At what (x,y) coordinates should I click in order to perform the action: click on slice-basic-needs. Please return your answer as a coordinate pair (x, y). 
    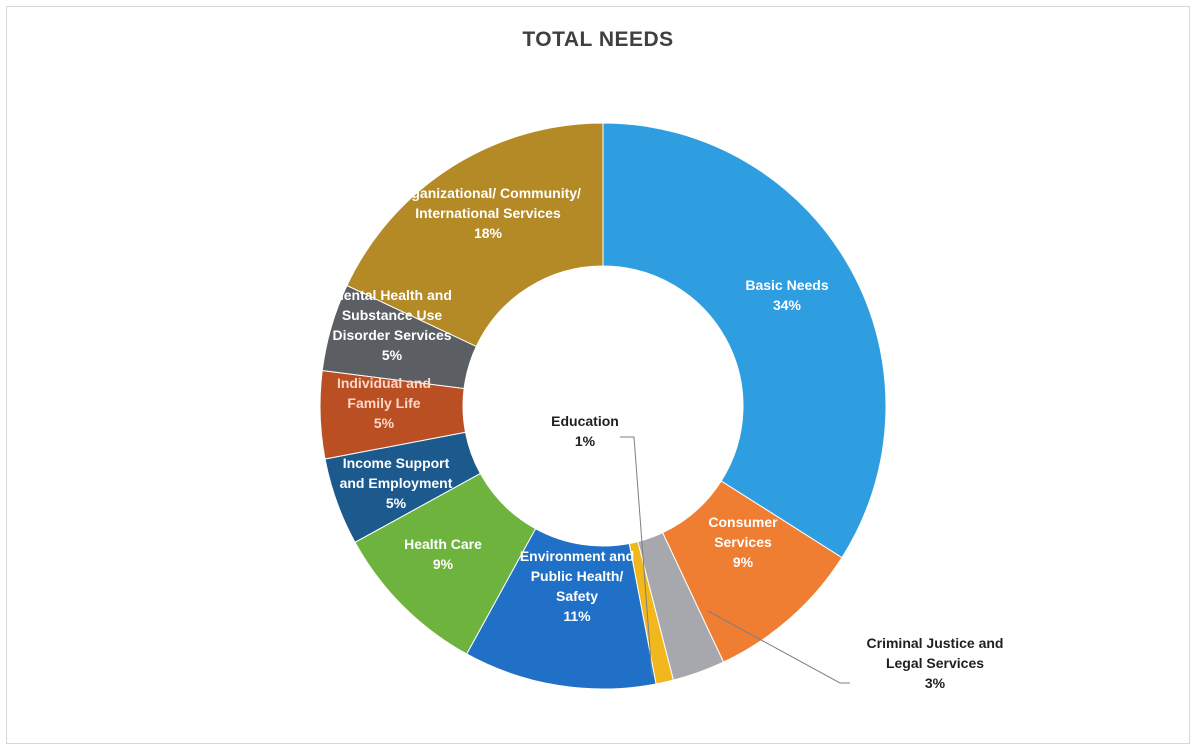
    Looking at the image, I should click on (744, 340).